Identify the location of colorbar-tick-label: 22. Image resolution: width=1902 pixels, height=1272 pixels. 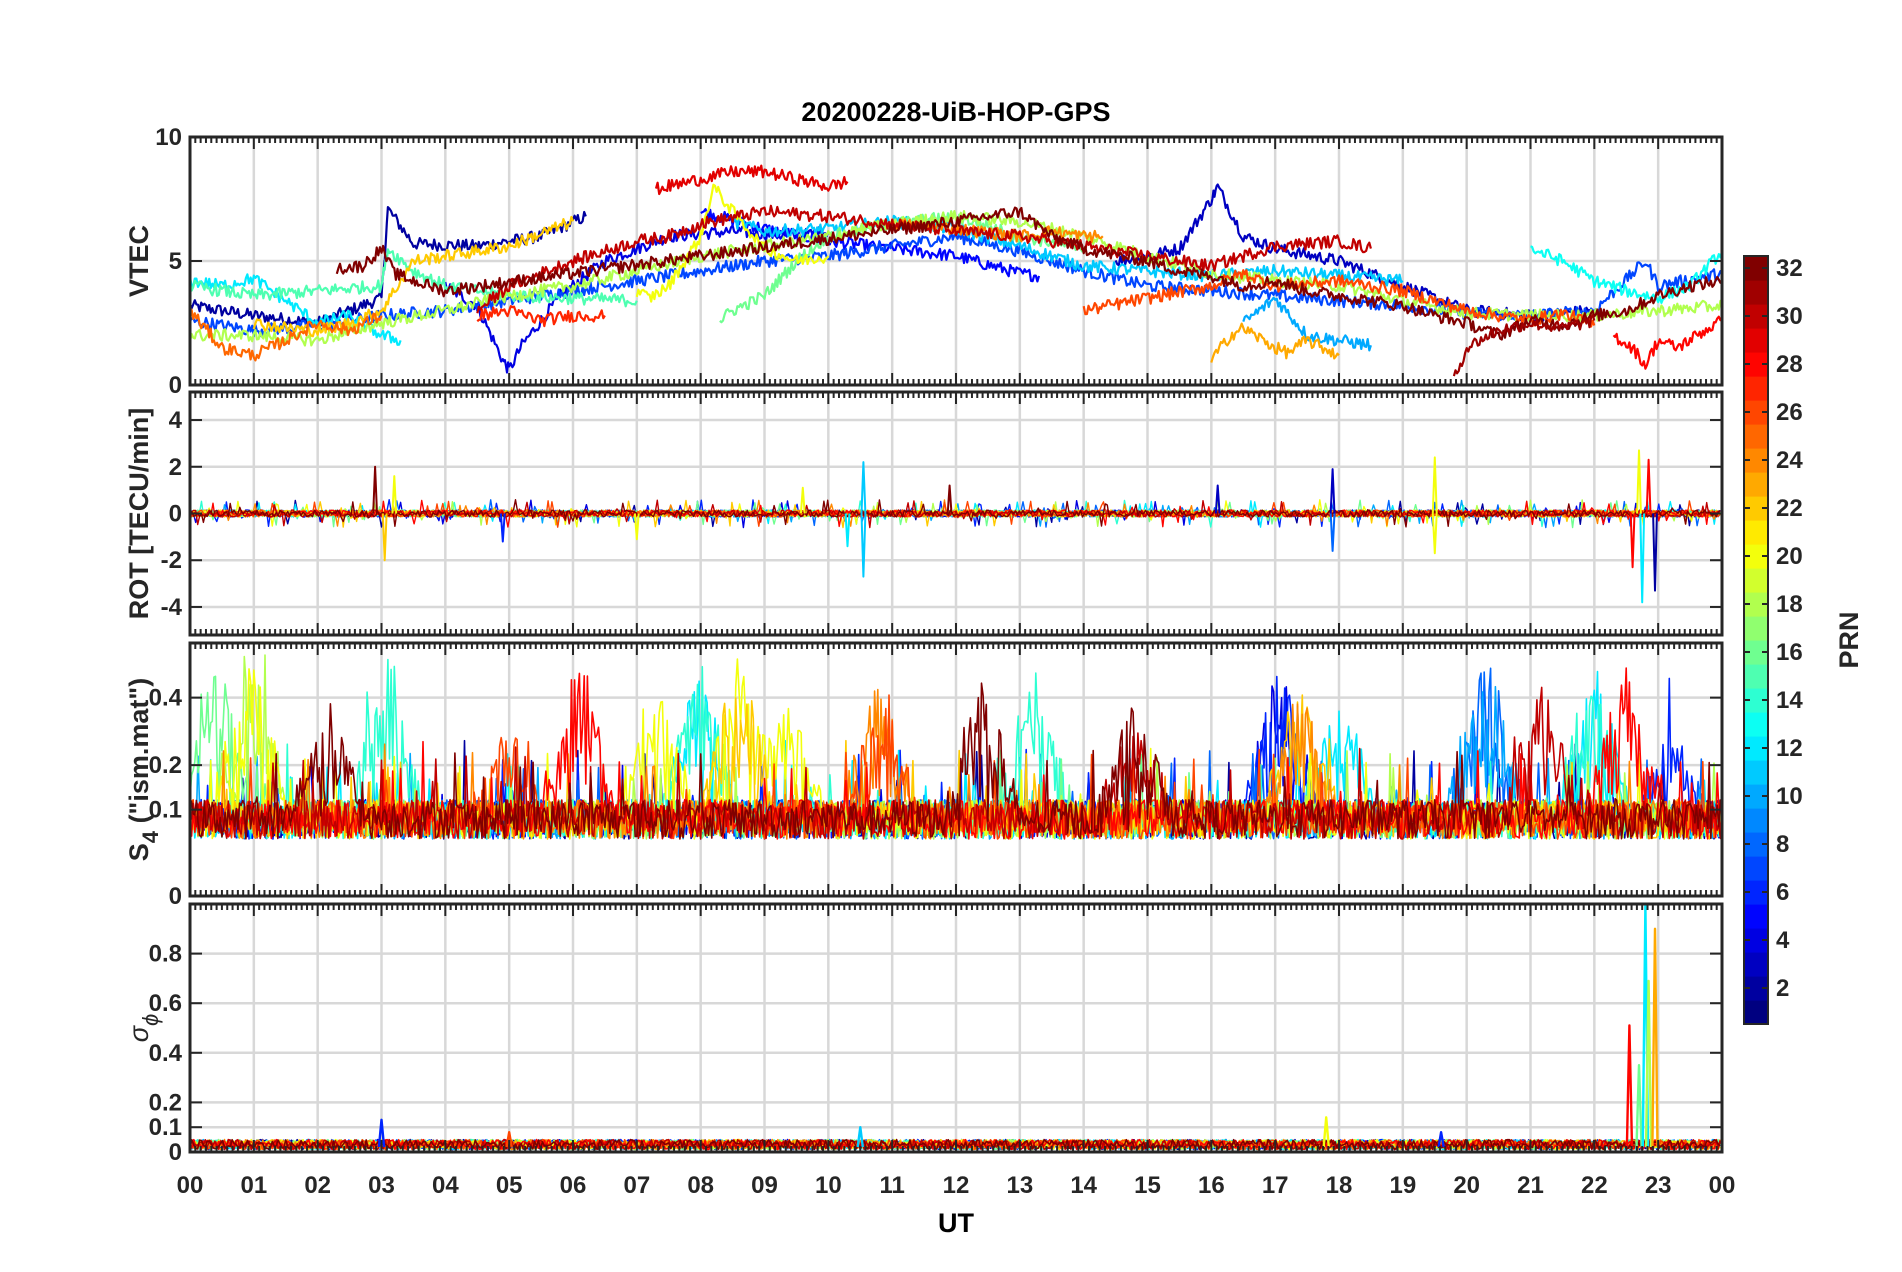
(1789, 508).